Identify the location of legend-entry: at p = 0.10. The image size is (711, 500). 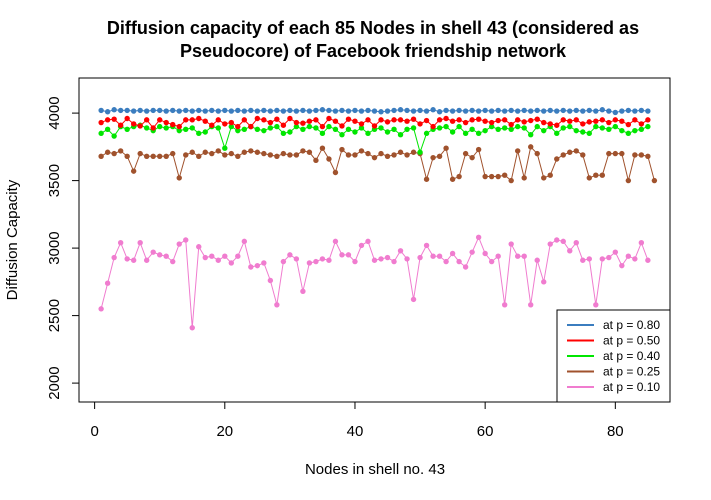
(631, 387).